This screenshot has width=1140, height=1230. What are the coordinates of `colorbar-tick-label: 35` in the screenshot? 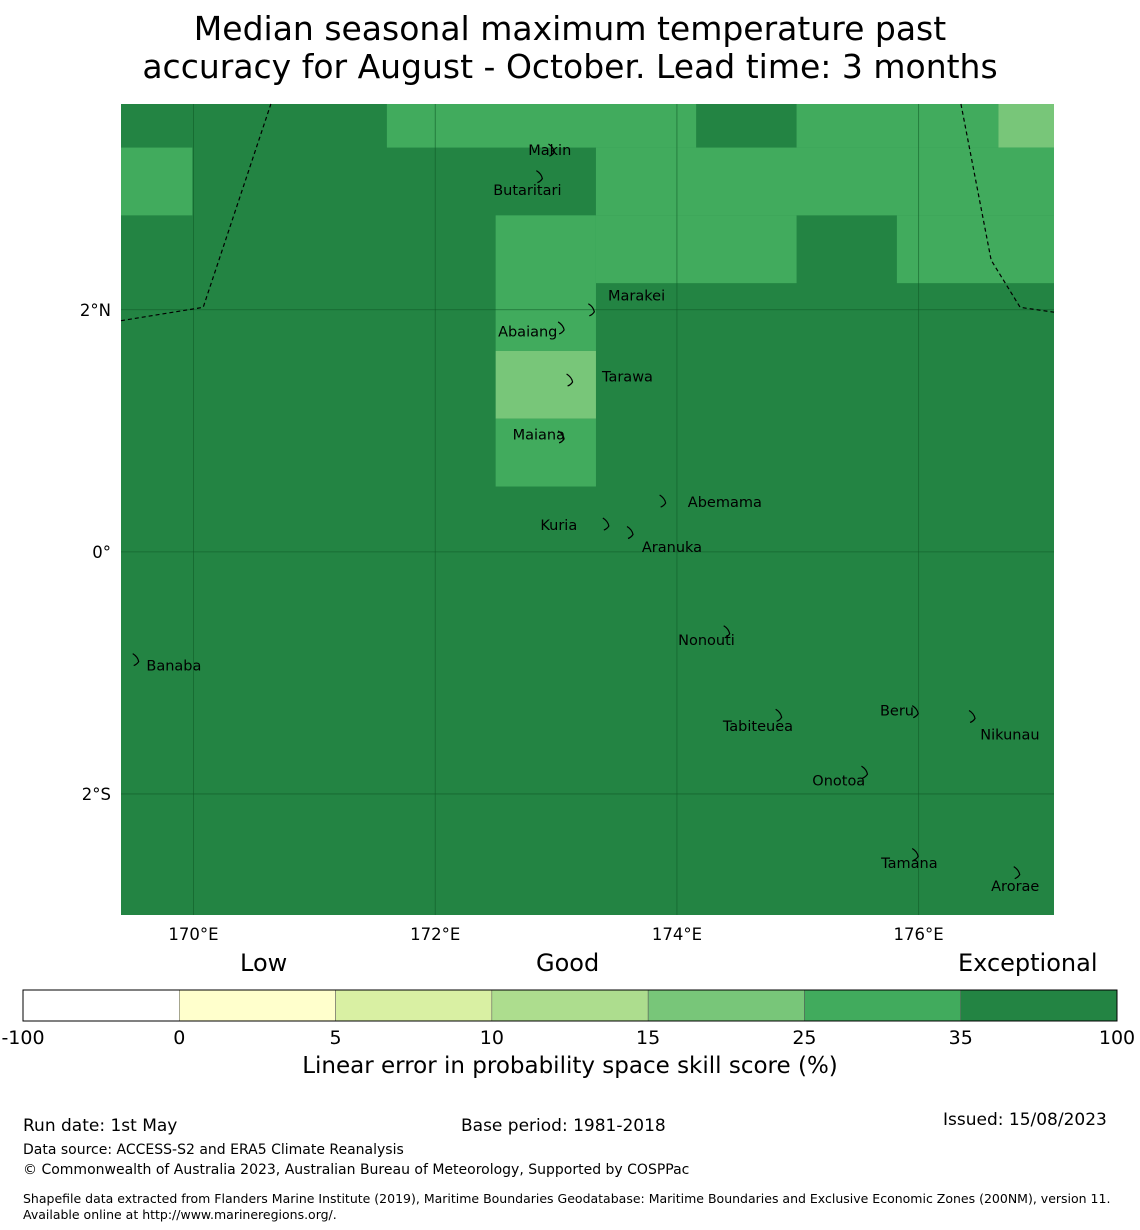 It's located at (961, 1038).